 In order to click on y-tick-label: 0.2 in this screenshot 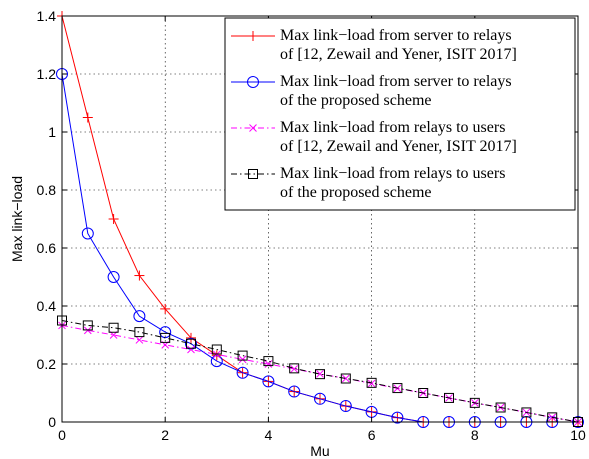, I will do `click(47, 364)`.